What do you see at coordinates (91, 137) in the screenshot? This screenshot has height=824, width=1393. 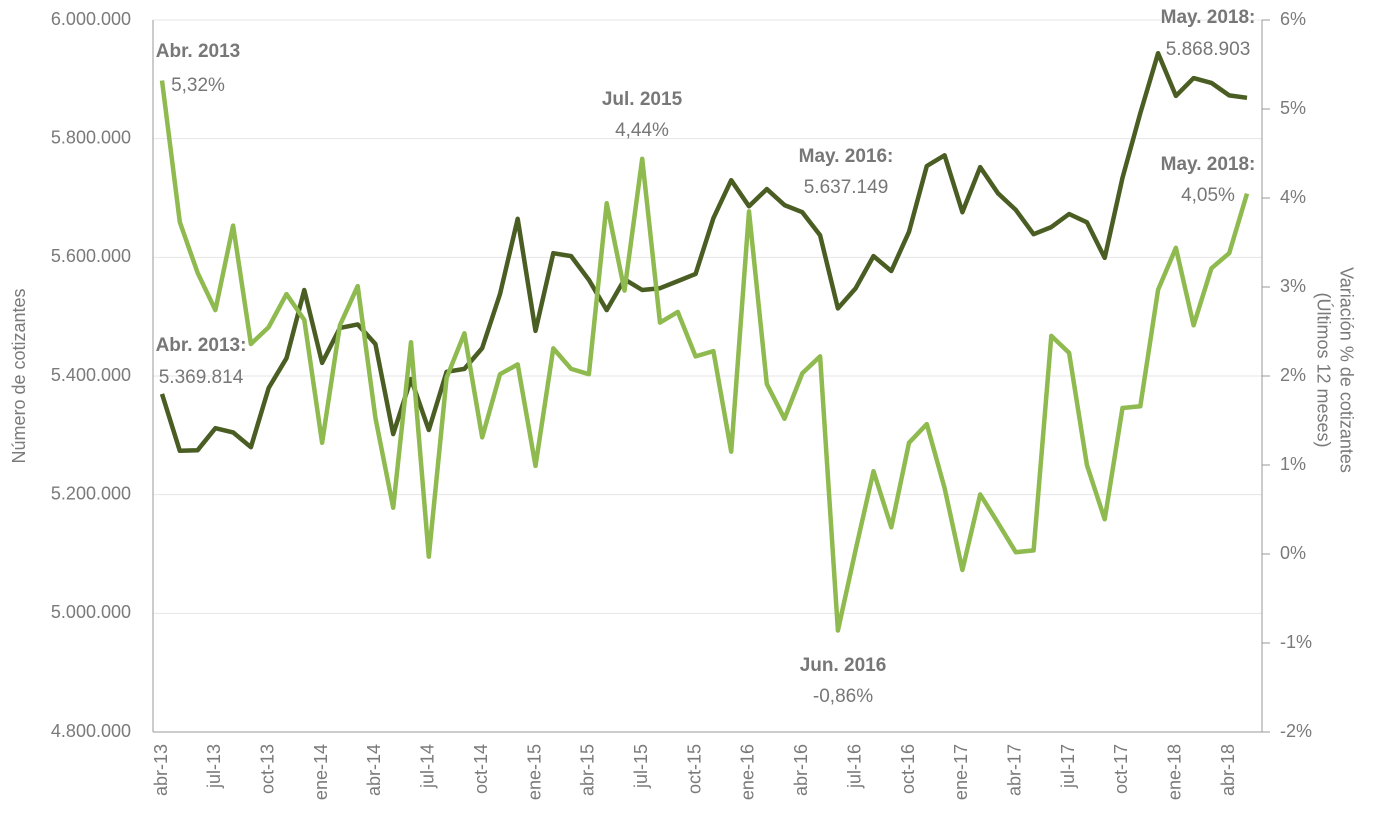 I see `y-tick-label: 5.800.000` at bounding box center [91, 137].